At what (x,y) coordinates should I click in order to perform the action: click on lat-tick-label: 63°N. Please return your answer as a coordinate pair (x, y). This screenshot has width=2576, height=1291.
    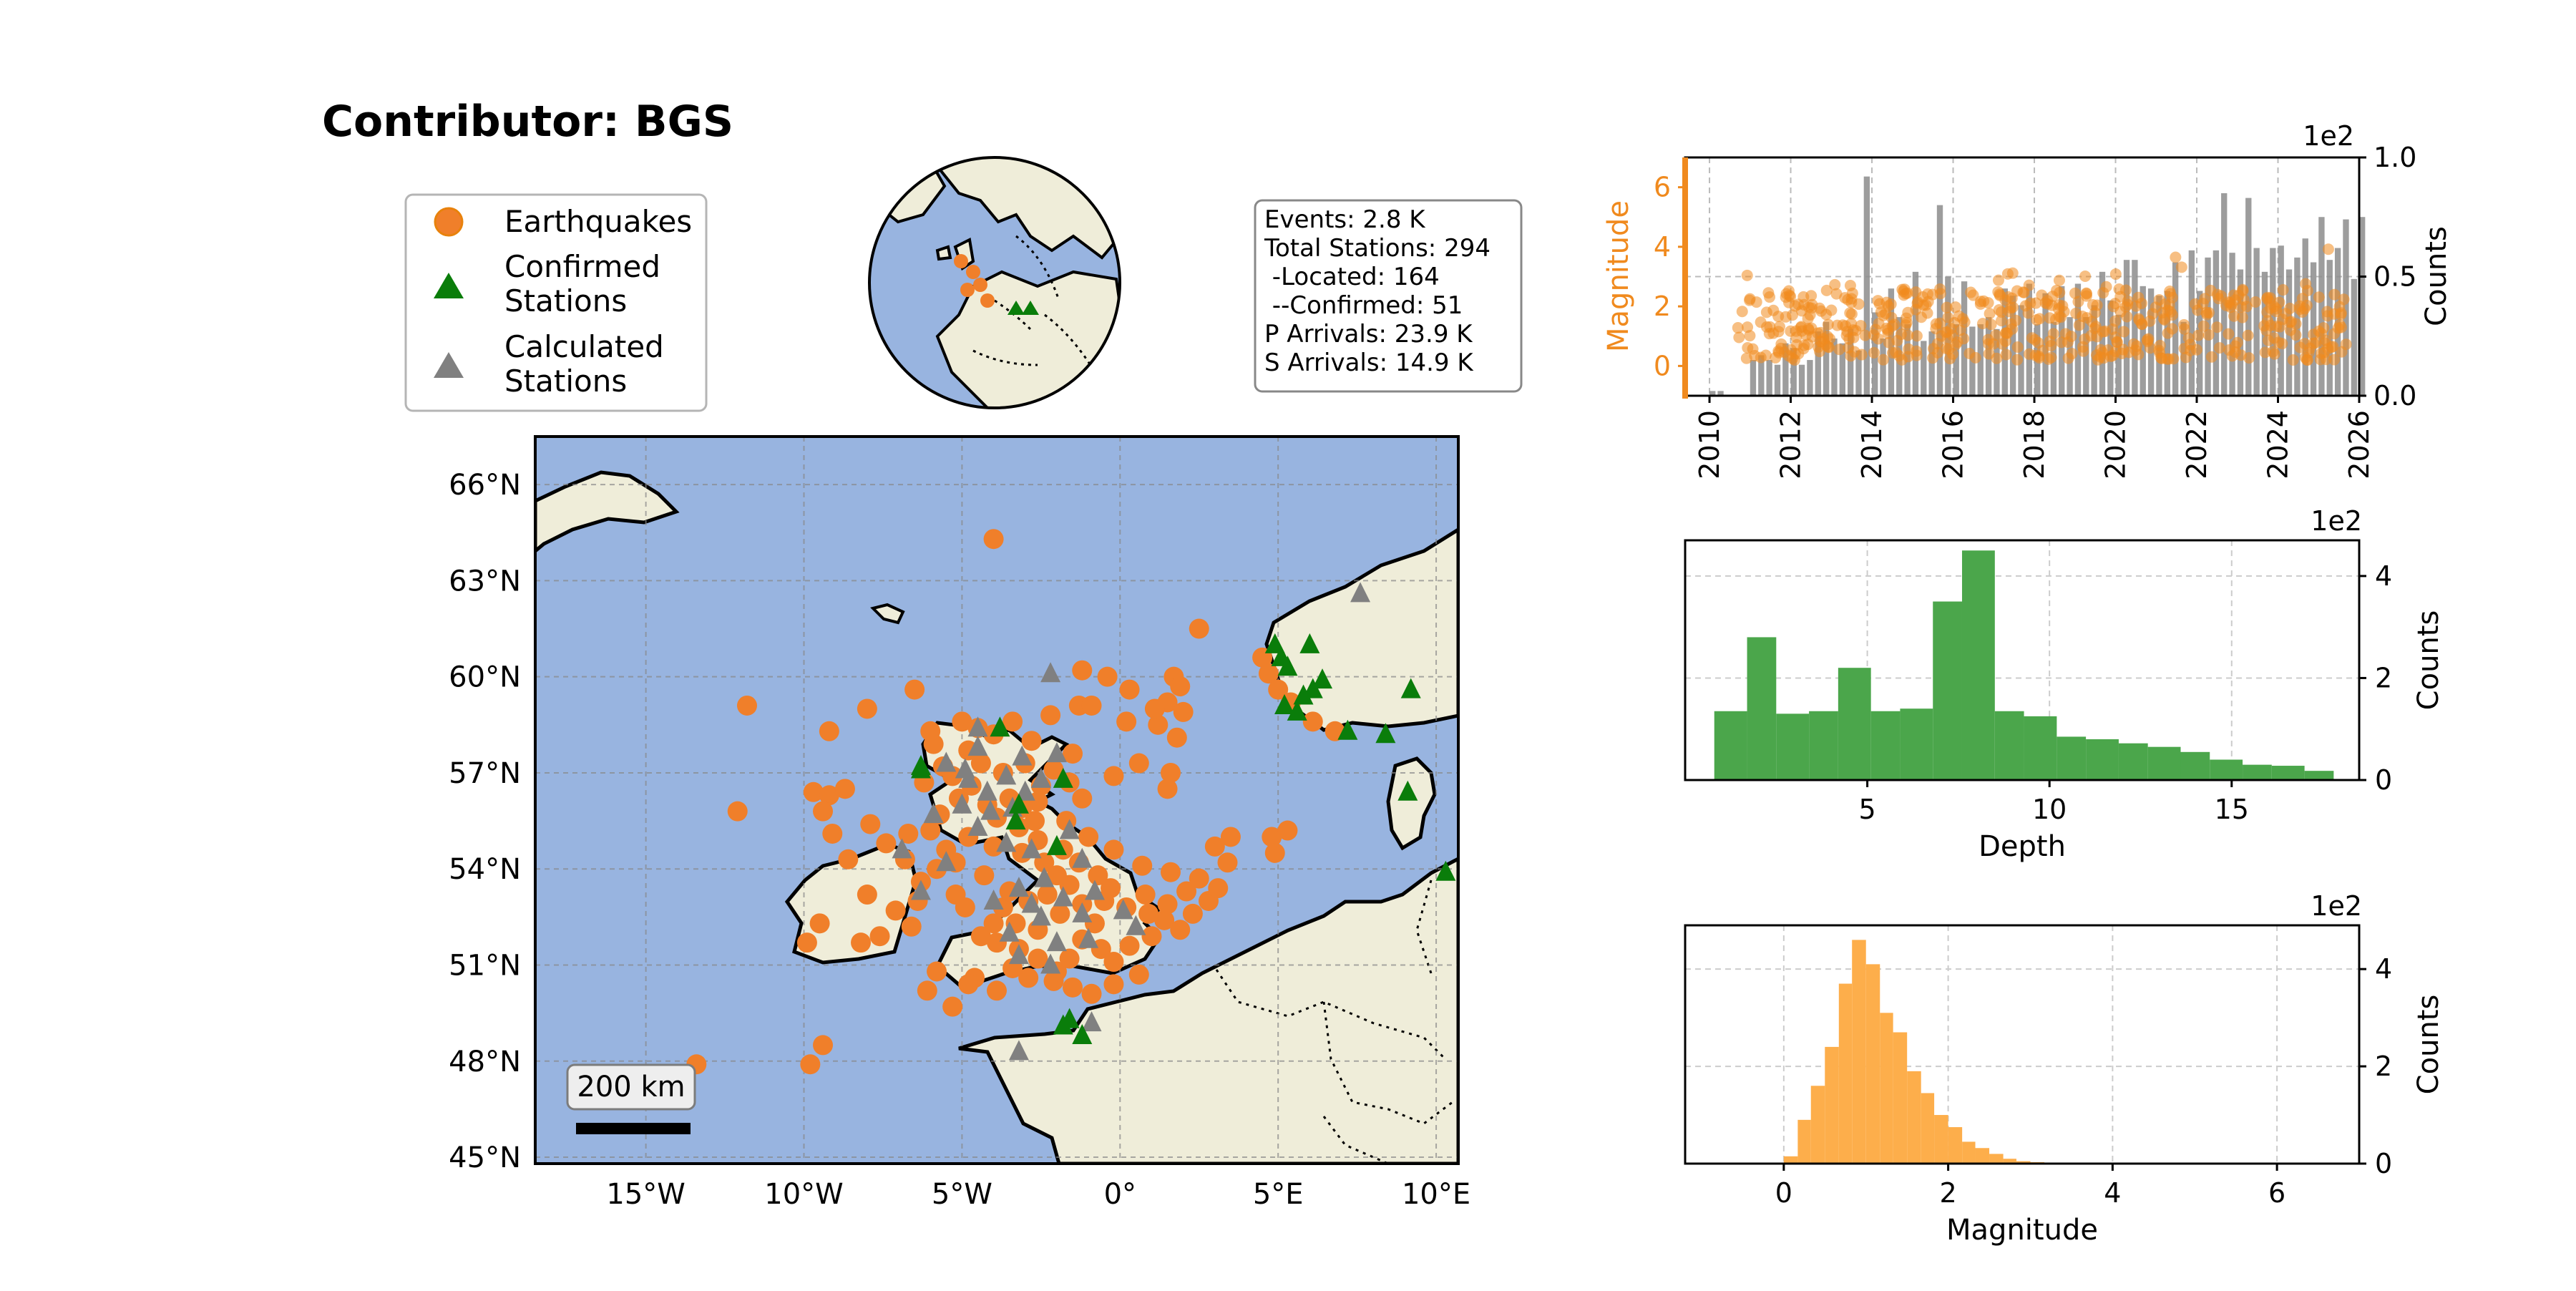
    Looking at the image, I should click on (485, 581).